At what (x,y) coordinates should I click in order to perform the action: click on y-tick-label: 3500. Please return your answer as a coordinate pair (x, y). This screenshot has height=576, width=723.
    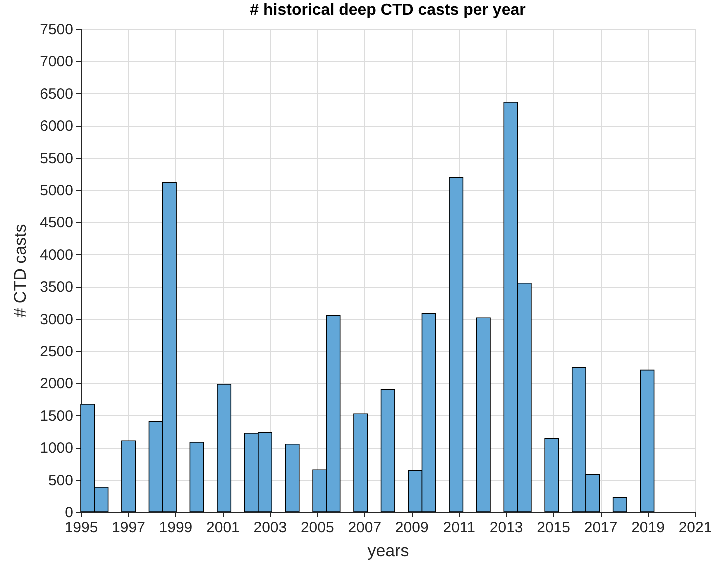
    Looking at the image, I should click on (57, 287).